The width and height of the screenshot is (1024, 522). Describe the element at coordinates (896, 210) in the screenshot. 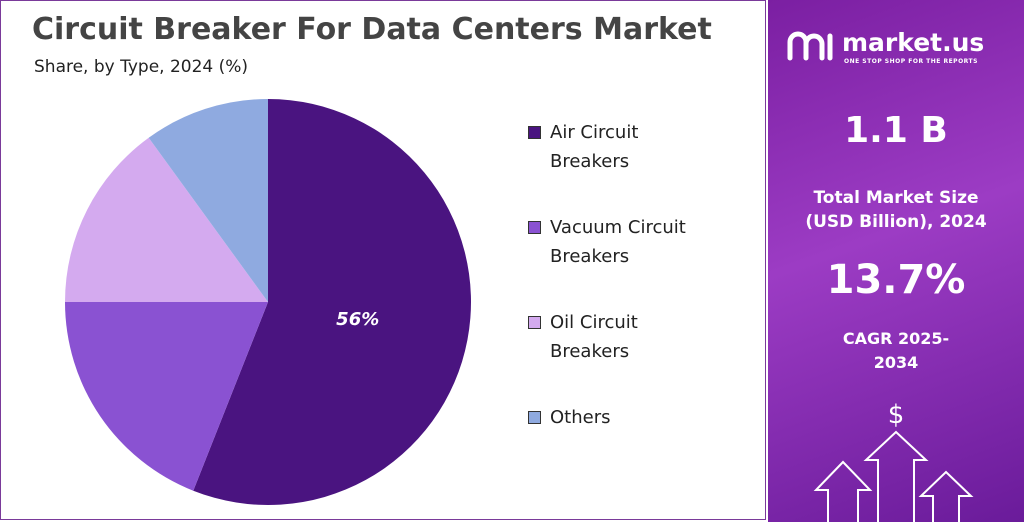

I see `market-size-label: Total Market Size (USD Billion), 2024` at that location.